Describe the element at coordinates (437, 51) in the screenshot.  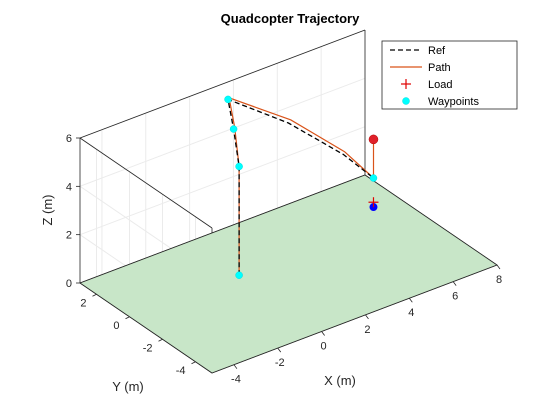
I see `legend-label: Ref` at that location.